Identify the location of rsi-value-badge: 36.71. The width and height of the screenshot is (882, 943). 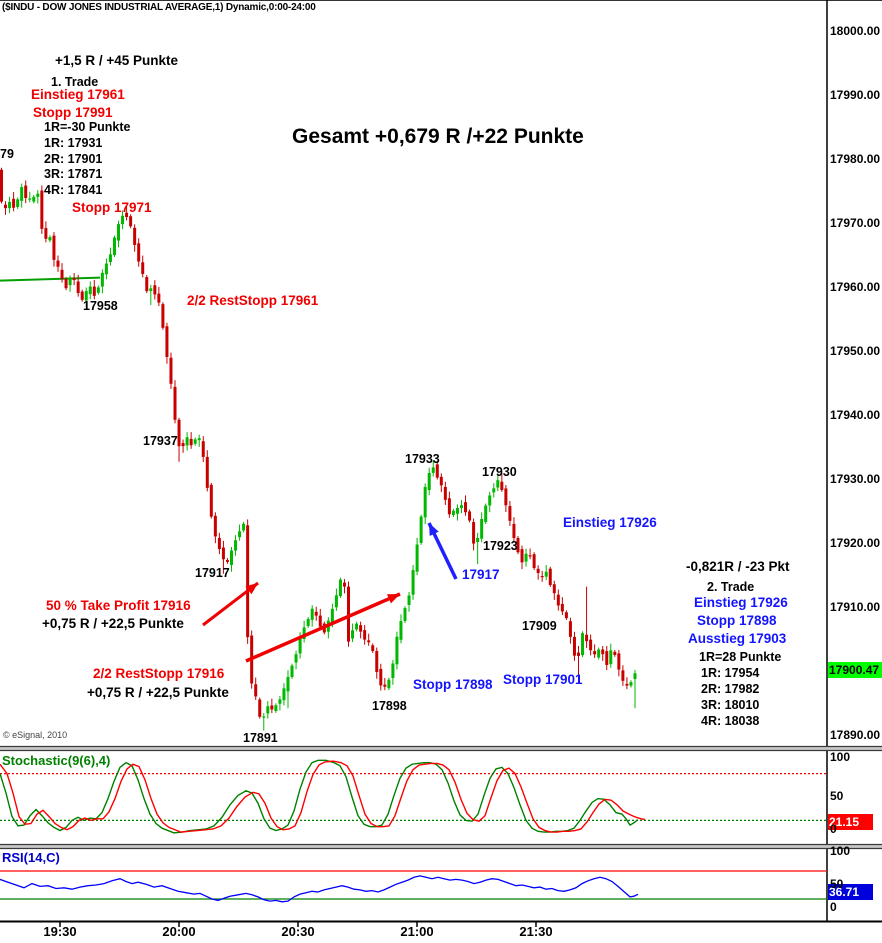
(850, 892).